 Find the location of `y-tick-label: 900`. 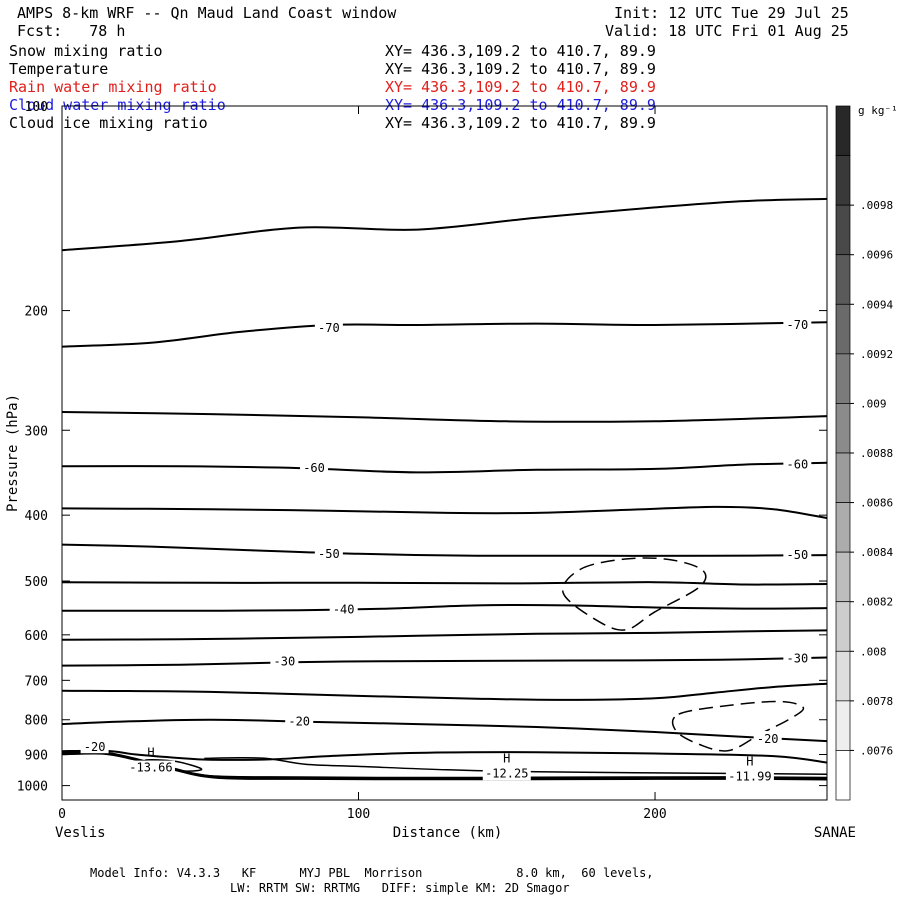

y-tick-label: 900 is located at coordinates (36, 756).